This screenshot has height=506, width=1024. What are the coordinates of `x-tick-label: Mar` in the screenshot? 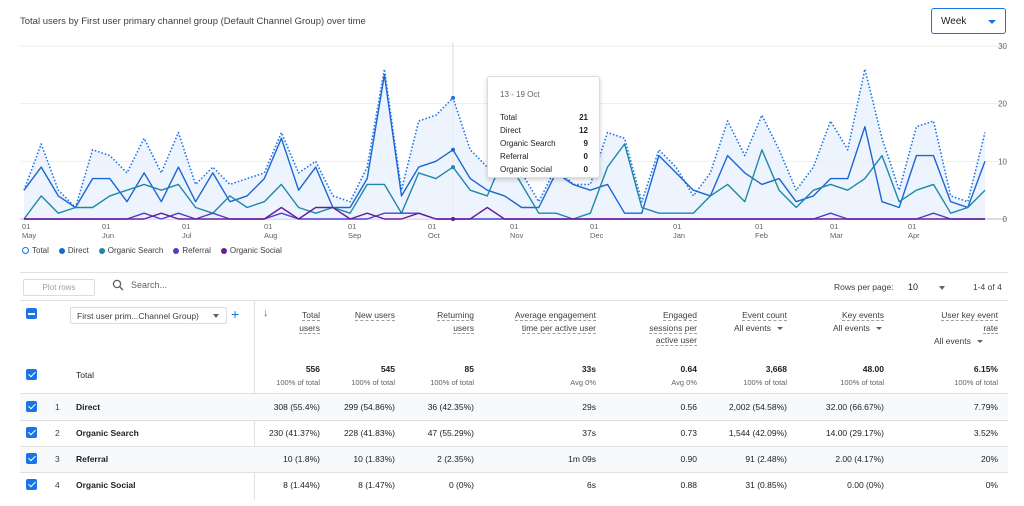 It's located at (836, 235).